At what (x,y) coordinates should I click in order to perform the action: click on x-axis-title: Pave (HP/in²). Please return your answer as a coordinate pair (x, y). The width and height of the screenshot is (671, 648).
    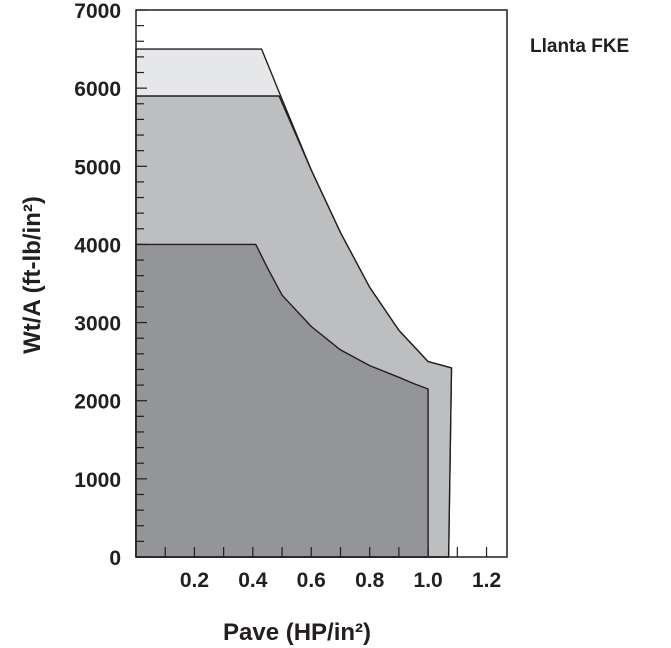
    Looking at the image, I should click on (297, 632).